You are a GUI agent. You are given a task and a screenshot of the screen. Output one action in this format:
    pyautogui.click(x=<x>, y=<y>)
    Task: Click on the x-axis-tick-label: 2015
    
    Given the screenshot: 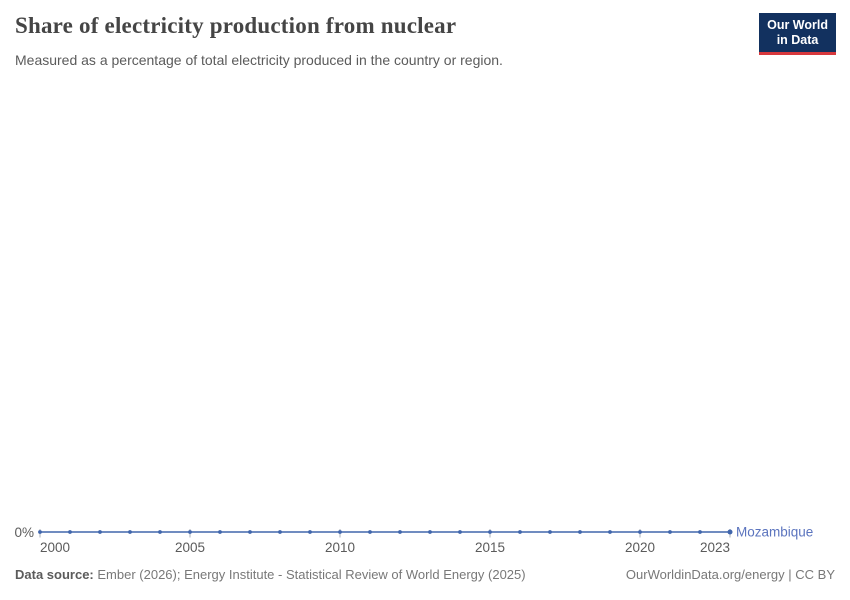 What is the action you would take?
    pyautogui.click(x=490, y=547)
    